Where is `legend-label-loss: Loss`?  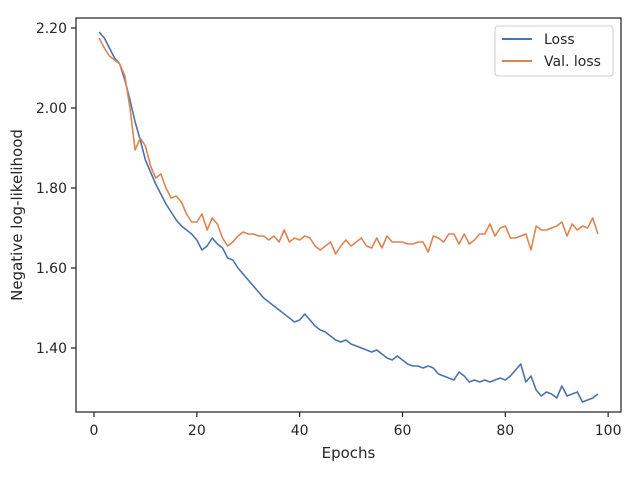 legend-label-loss: Loss is located at coordinates (559, 40).